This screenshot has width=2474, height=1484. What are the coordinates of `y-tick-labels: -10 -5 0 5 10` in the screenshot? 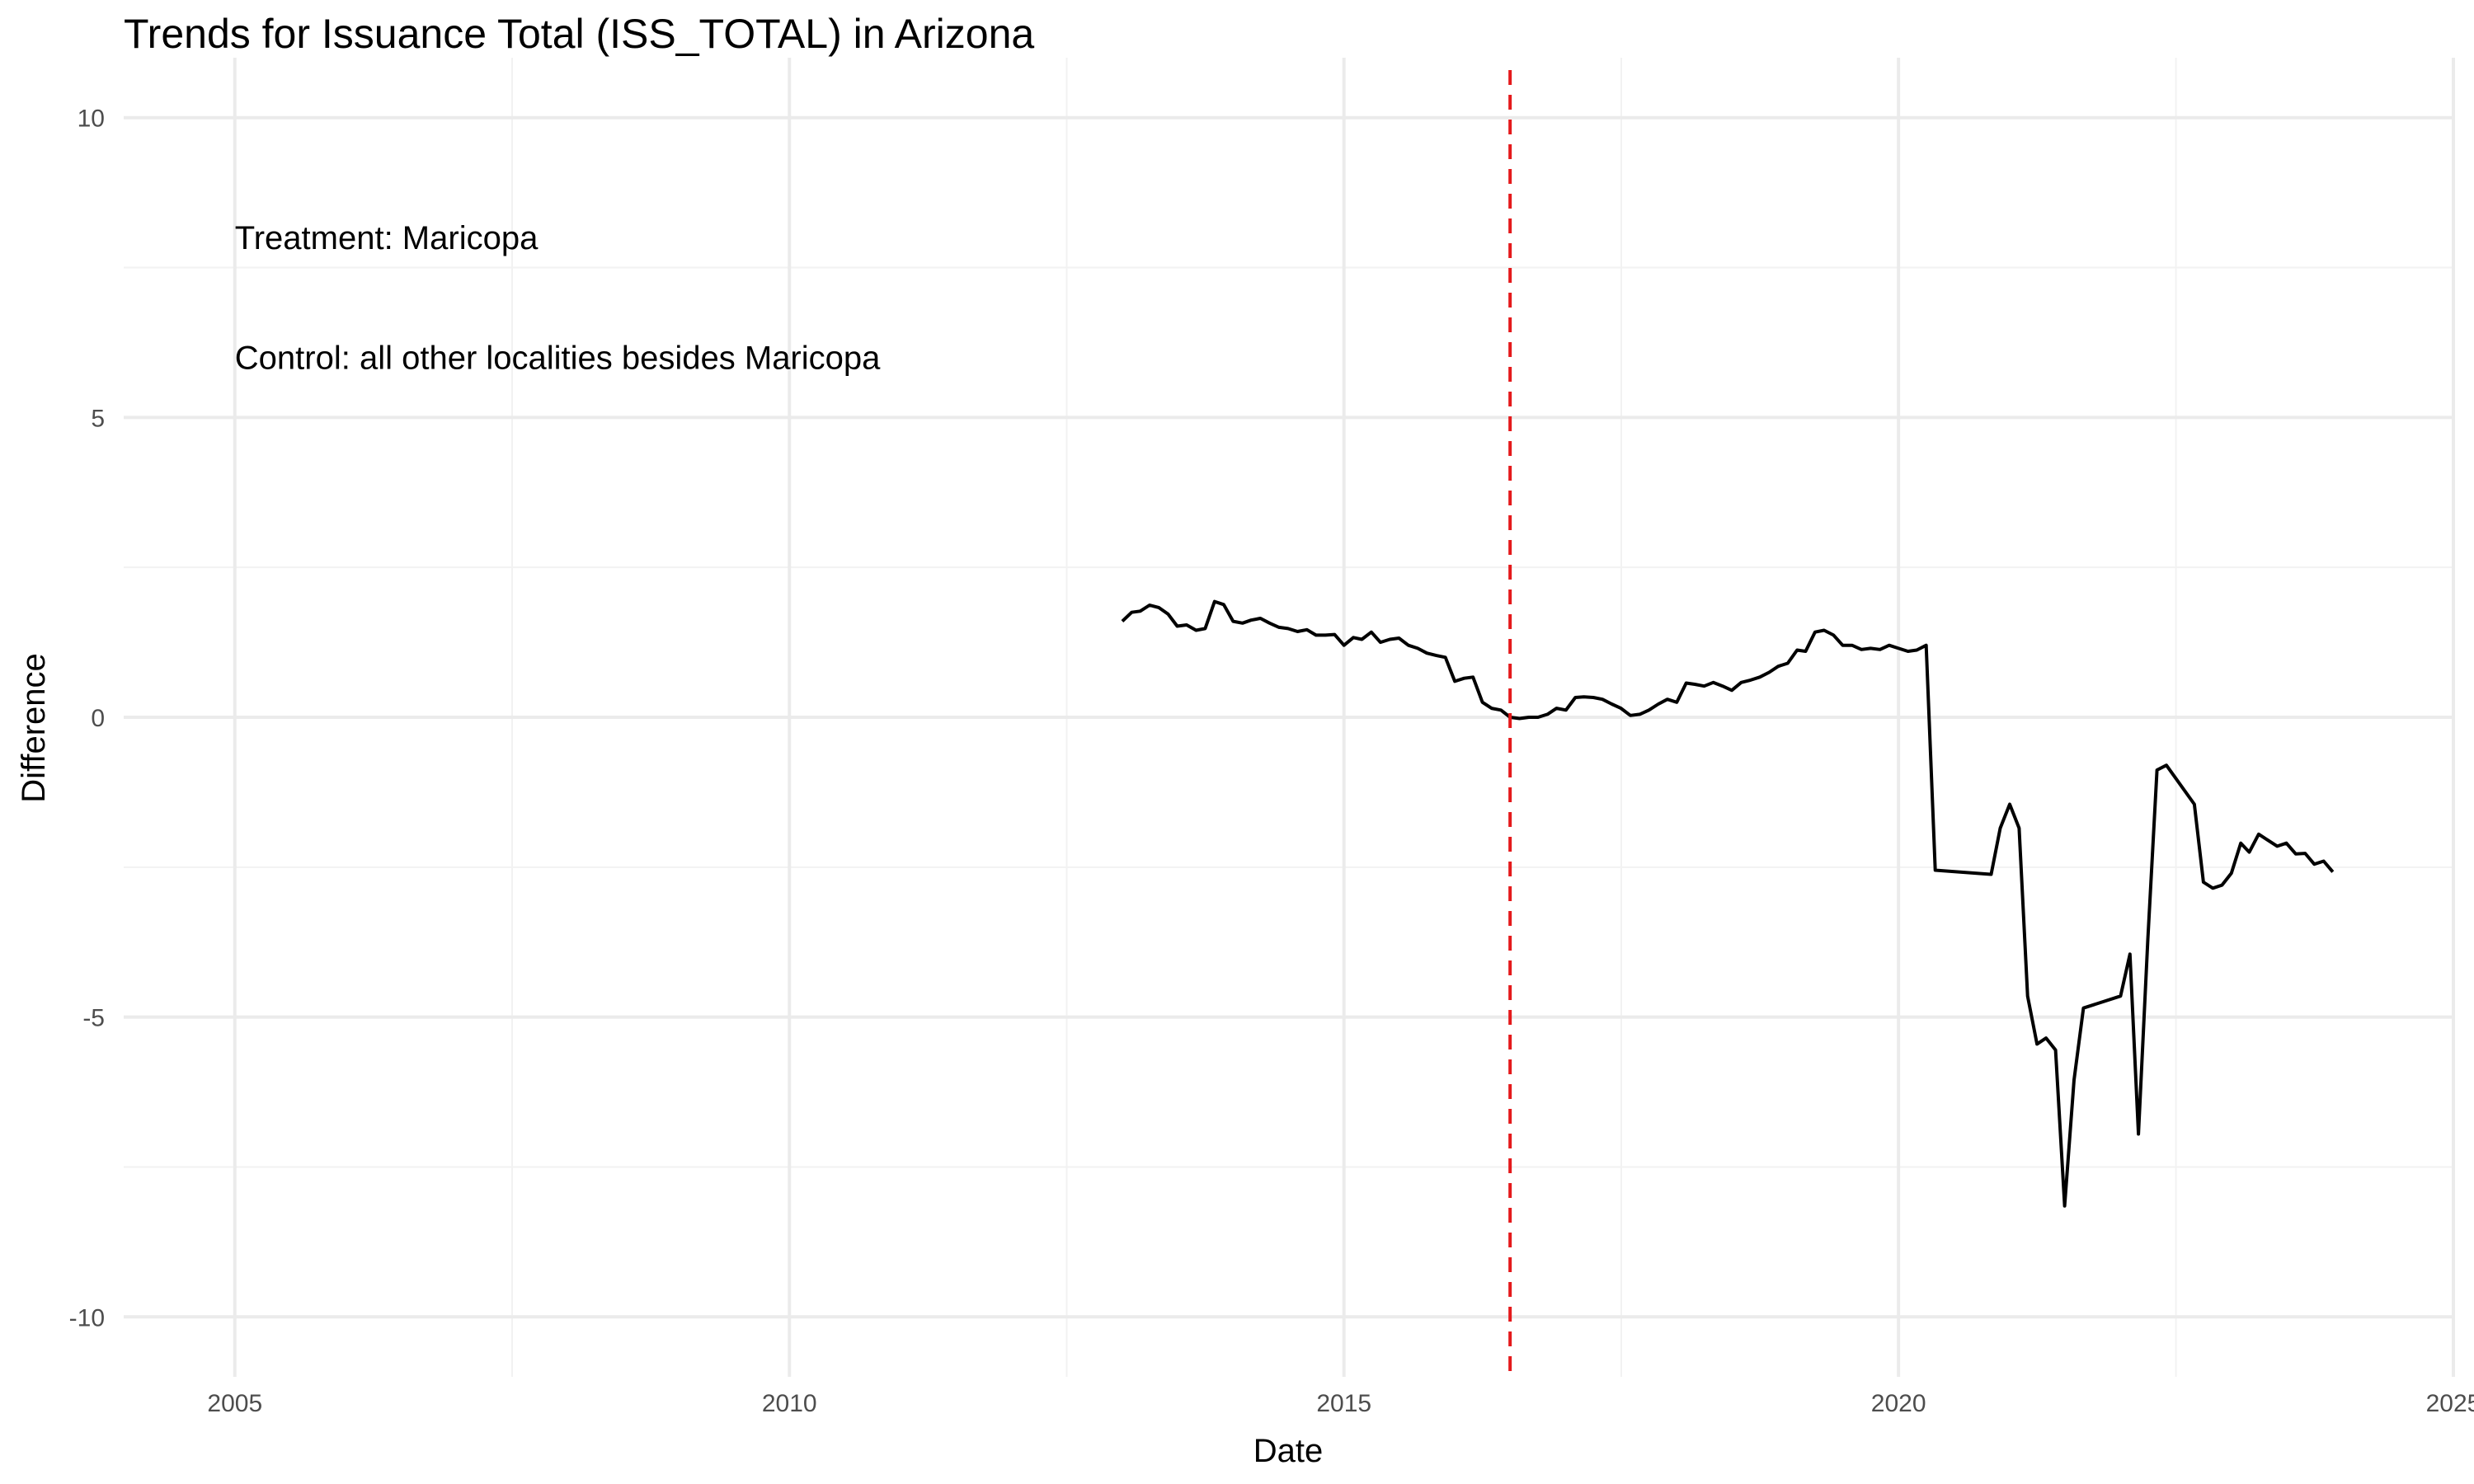 It's located at (87, 719).